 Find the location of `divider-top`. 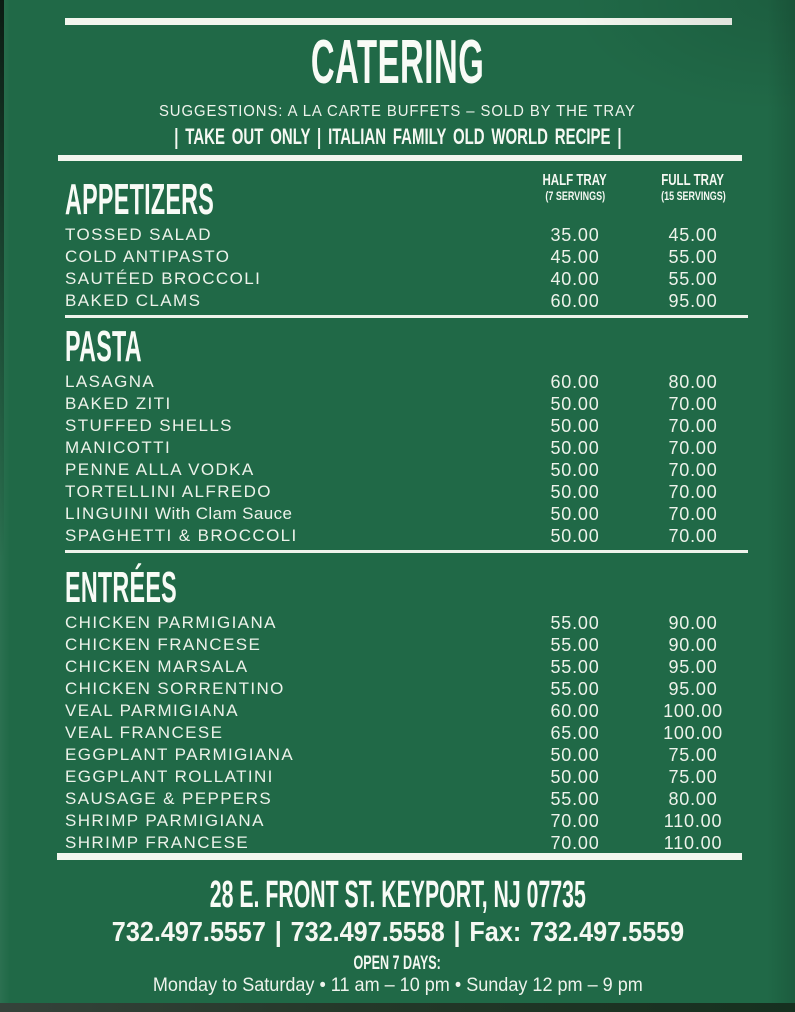

divider-top is located at coordinates (398, 21).